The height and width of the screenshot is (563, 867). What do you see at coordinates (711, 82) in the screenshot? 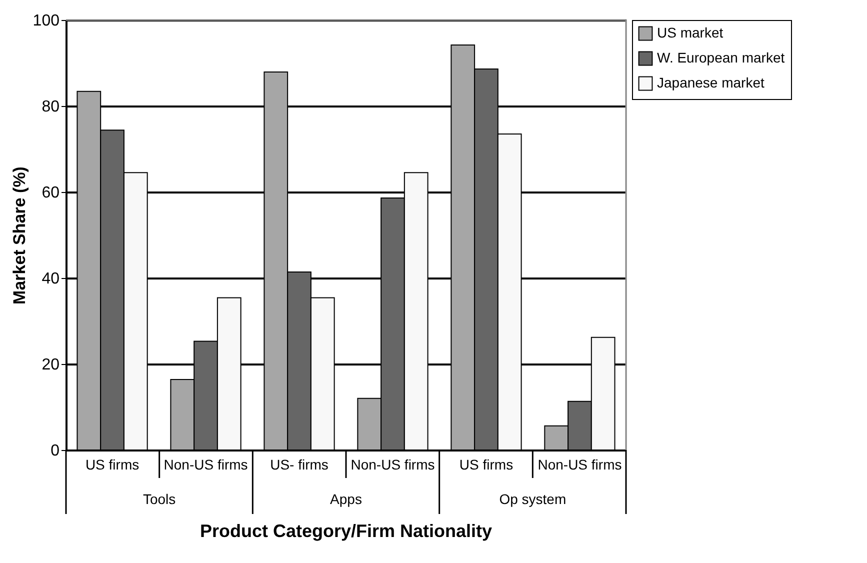
I see `legend-label: Japanese market` at bounding box center [711, 82].